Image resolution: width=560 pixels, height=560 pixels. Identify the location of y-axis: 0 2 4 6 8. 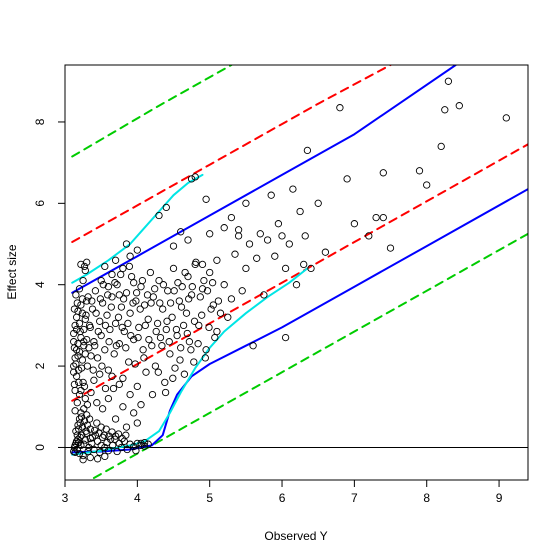
(49, 284).